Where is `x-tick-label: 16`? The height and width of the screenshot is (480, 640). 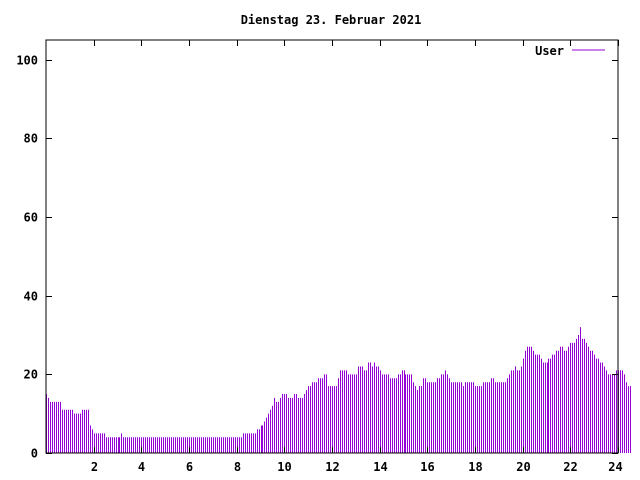 x-tick-label: 16 is located at coordinates (427, 467).